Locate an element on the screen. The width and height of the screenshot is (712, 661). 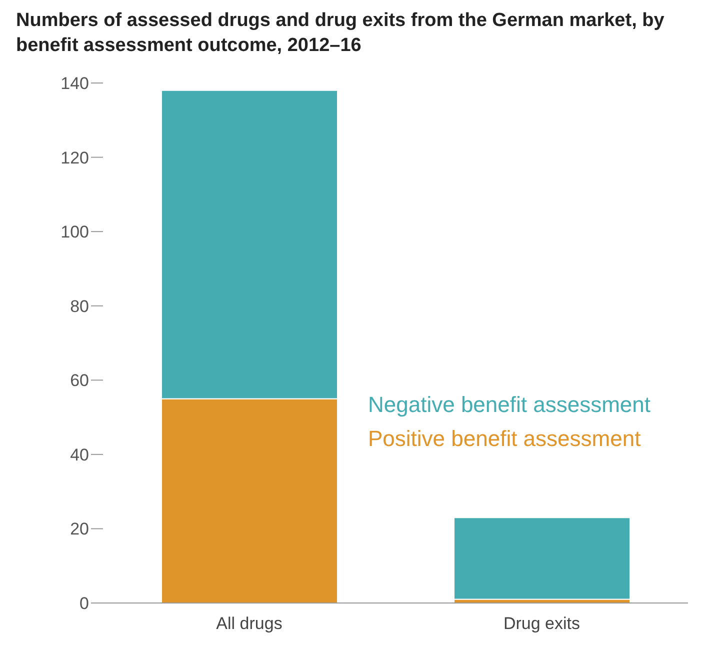
y-tick-label: 140 is located at coordinates (74, 84).